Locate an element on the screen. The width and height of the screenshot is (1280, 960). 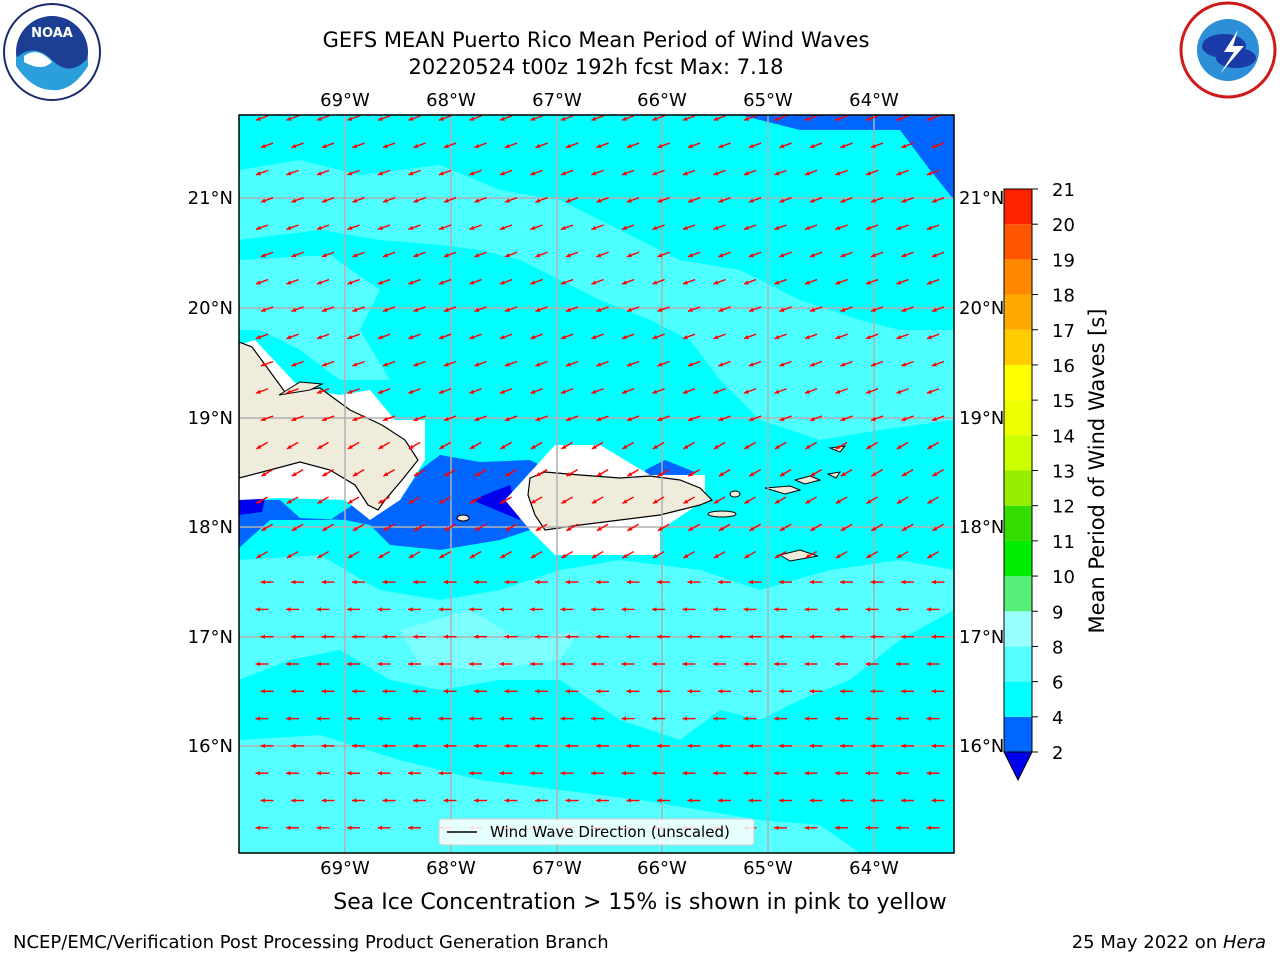
colorbar-under-triangle is located at coordinates (1018, 766).